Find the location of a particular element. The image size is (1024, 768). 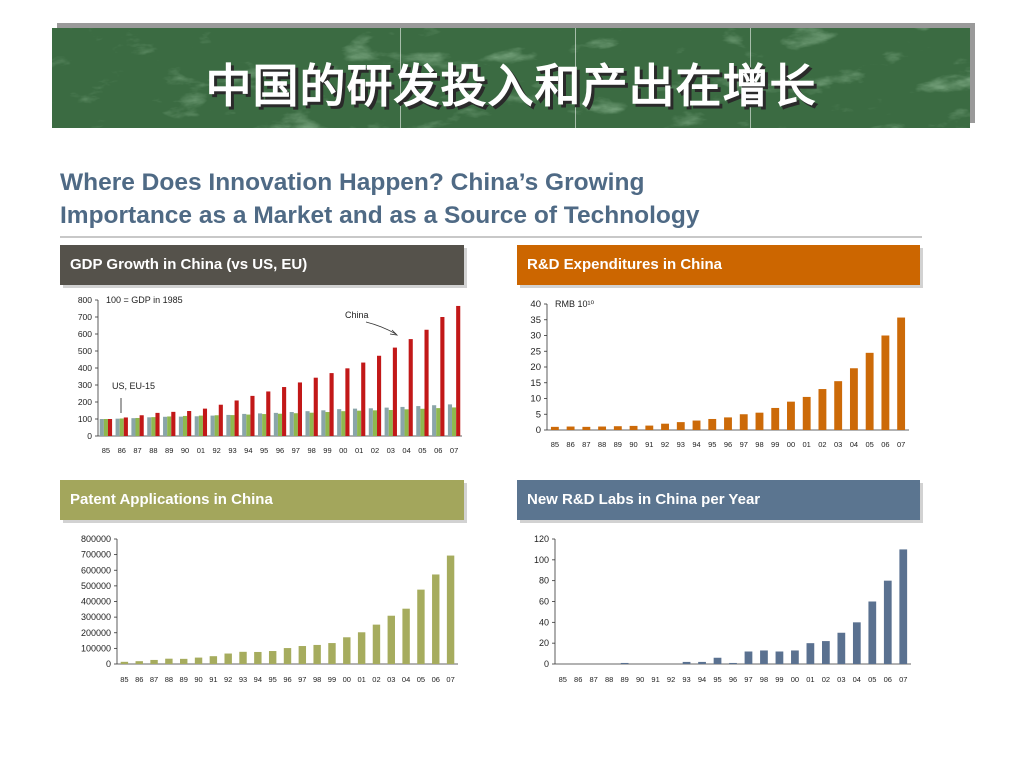

gdp-chart-header: GDP Growth in China (vs US, EU) is located at coordinates (262, 265).